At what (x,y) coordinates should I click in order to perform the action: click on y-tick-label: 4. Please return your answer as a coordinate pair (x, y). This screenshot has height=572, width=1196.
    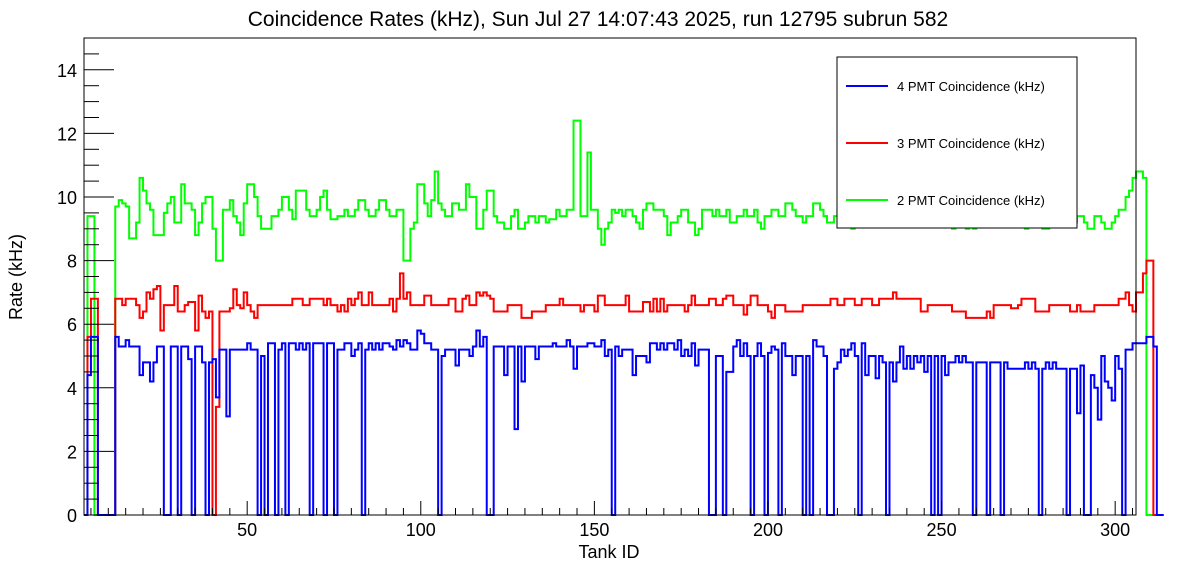
    Looking at the image, I should click on (72, 389).